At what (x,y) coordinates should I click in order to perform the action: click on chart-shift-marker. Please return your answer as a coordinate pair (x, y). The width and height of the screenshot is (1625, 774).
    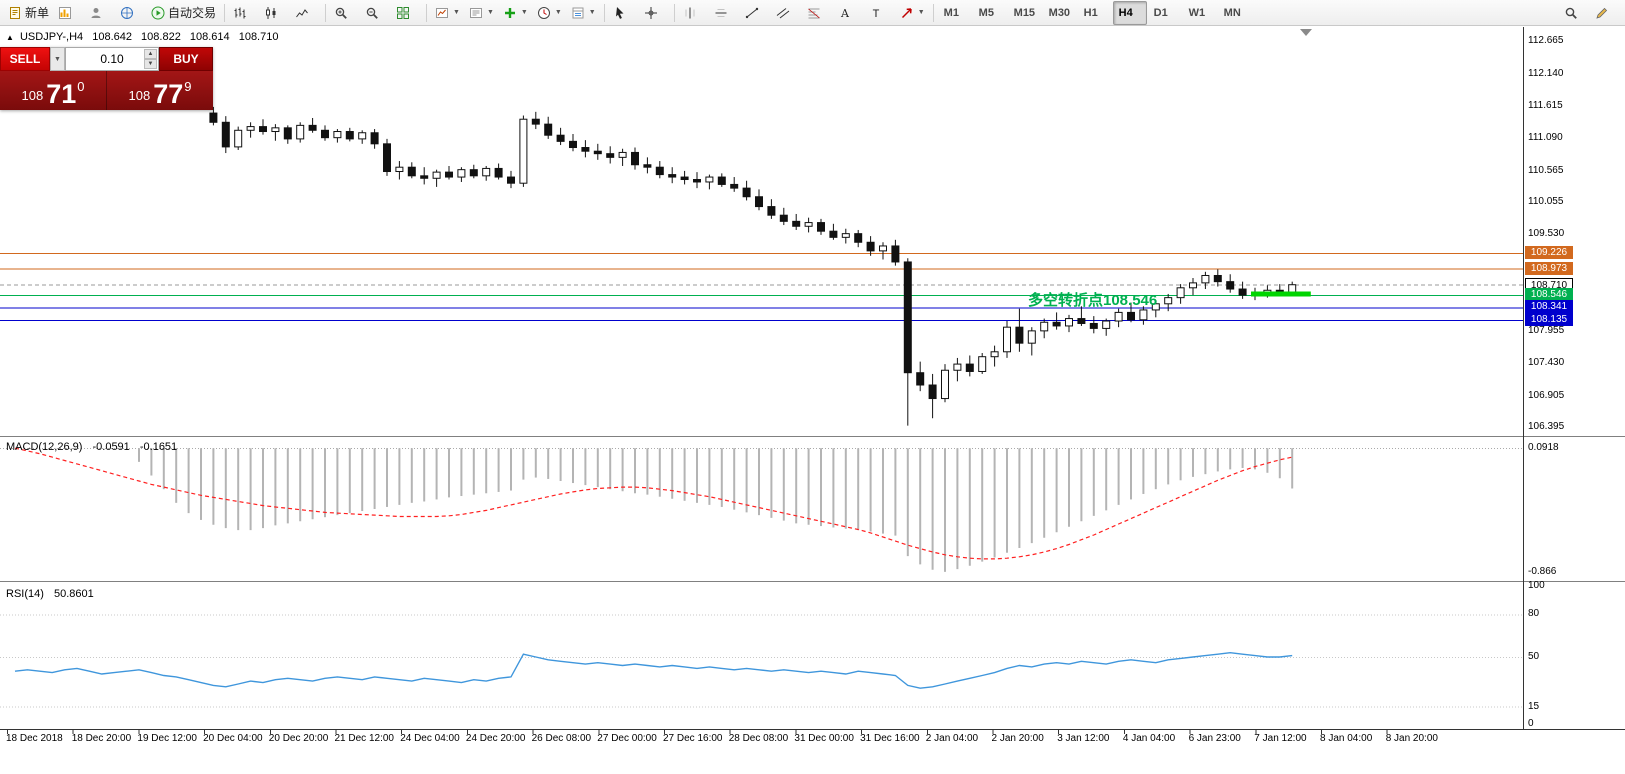
    Looking at the image, I should click on (1306, 32).